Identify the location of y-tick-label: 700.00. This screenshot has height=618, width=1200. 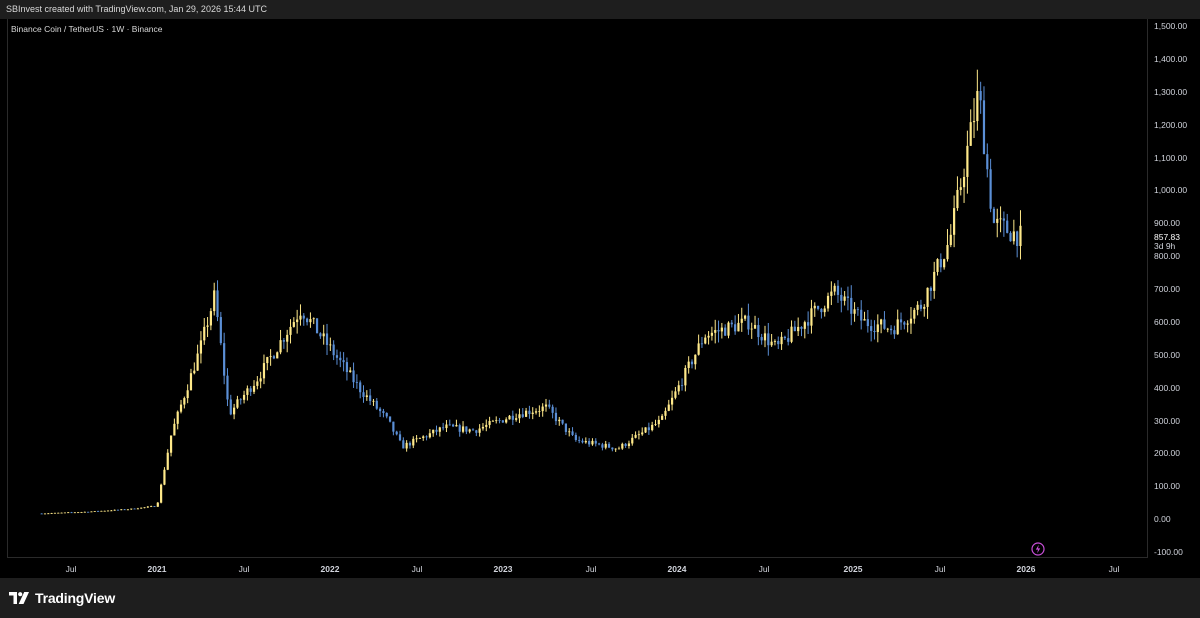
(1167, 289).